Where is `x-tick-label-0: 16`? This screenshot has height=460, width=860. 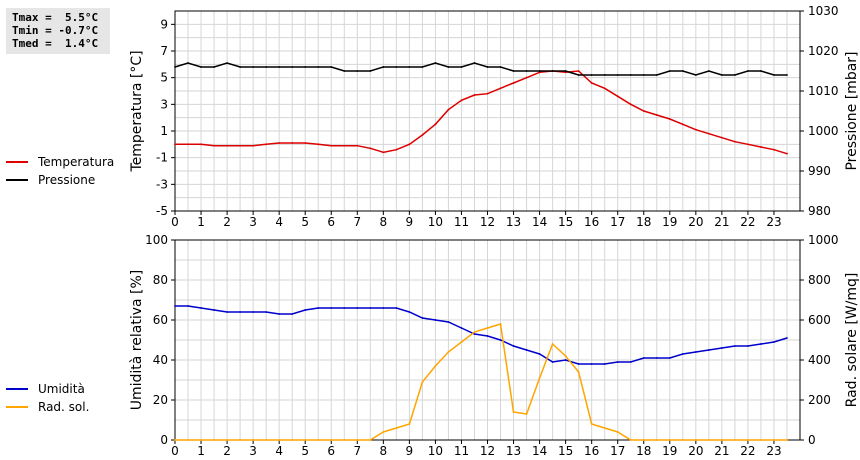 x-tick-label-0: 16 is located at coordinates (591, 222).